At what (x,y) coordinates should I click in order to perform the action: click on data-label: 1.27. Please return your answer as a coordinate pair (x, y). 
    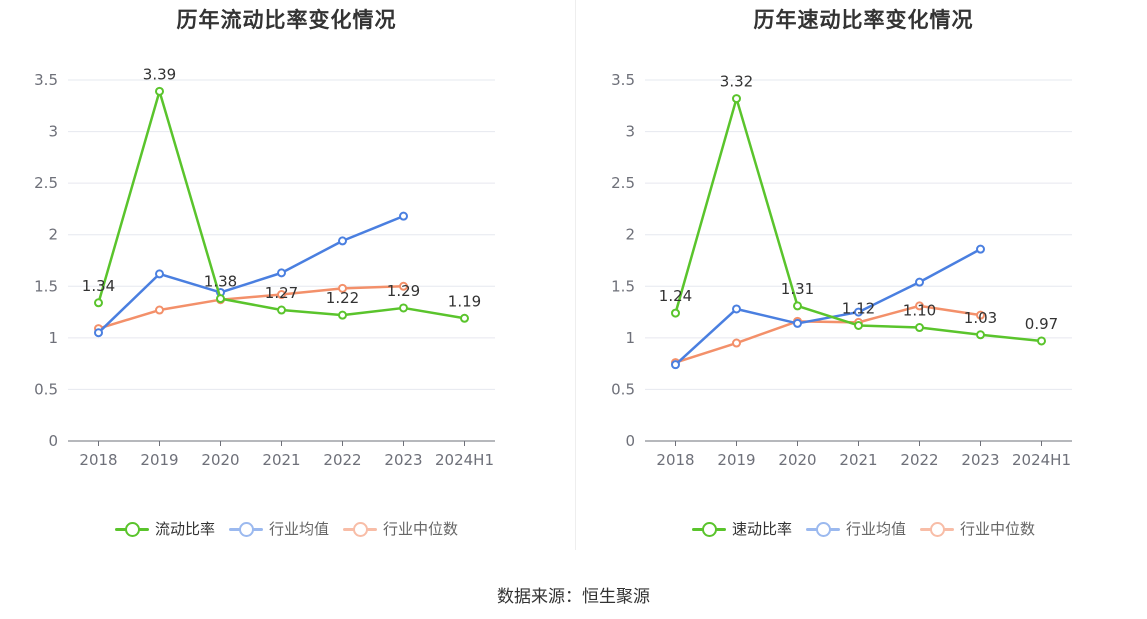
    Looking at the image, I should click on (281, 293).